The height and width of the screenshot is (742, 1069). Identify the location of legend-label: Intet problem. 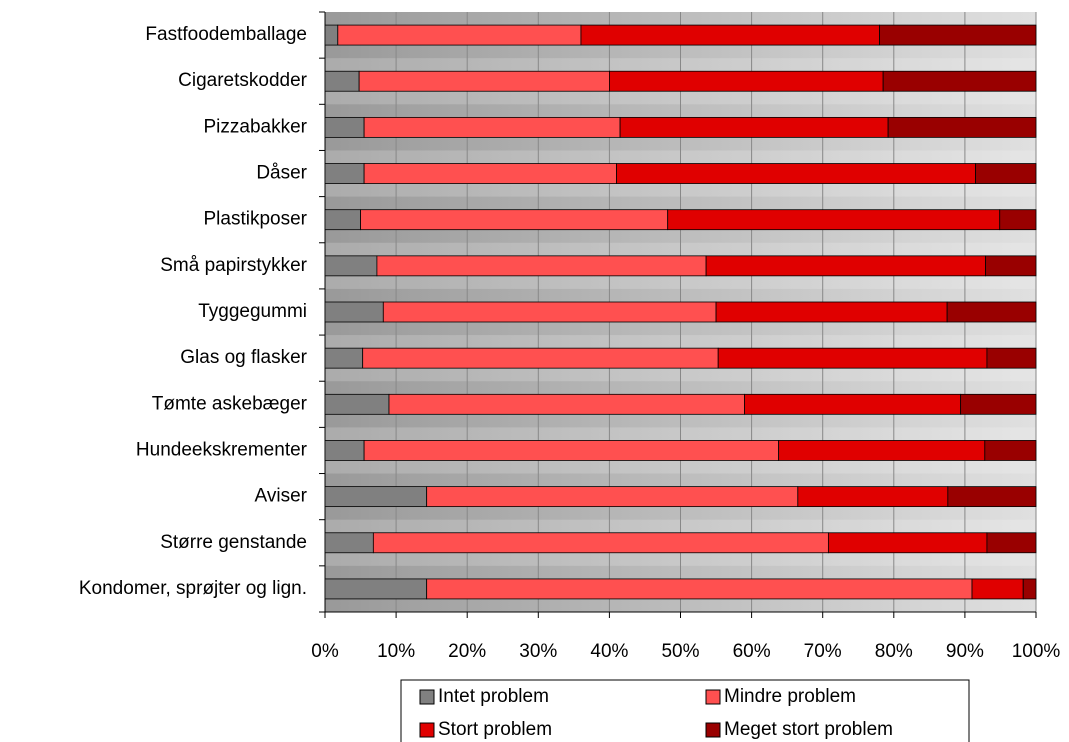
(493, 696).